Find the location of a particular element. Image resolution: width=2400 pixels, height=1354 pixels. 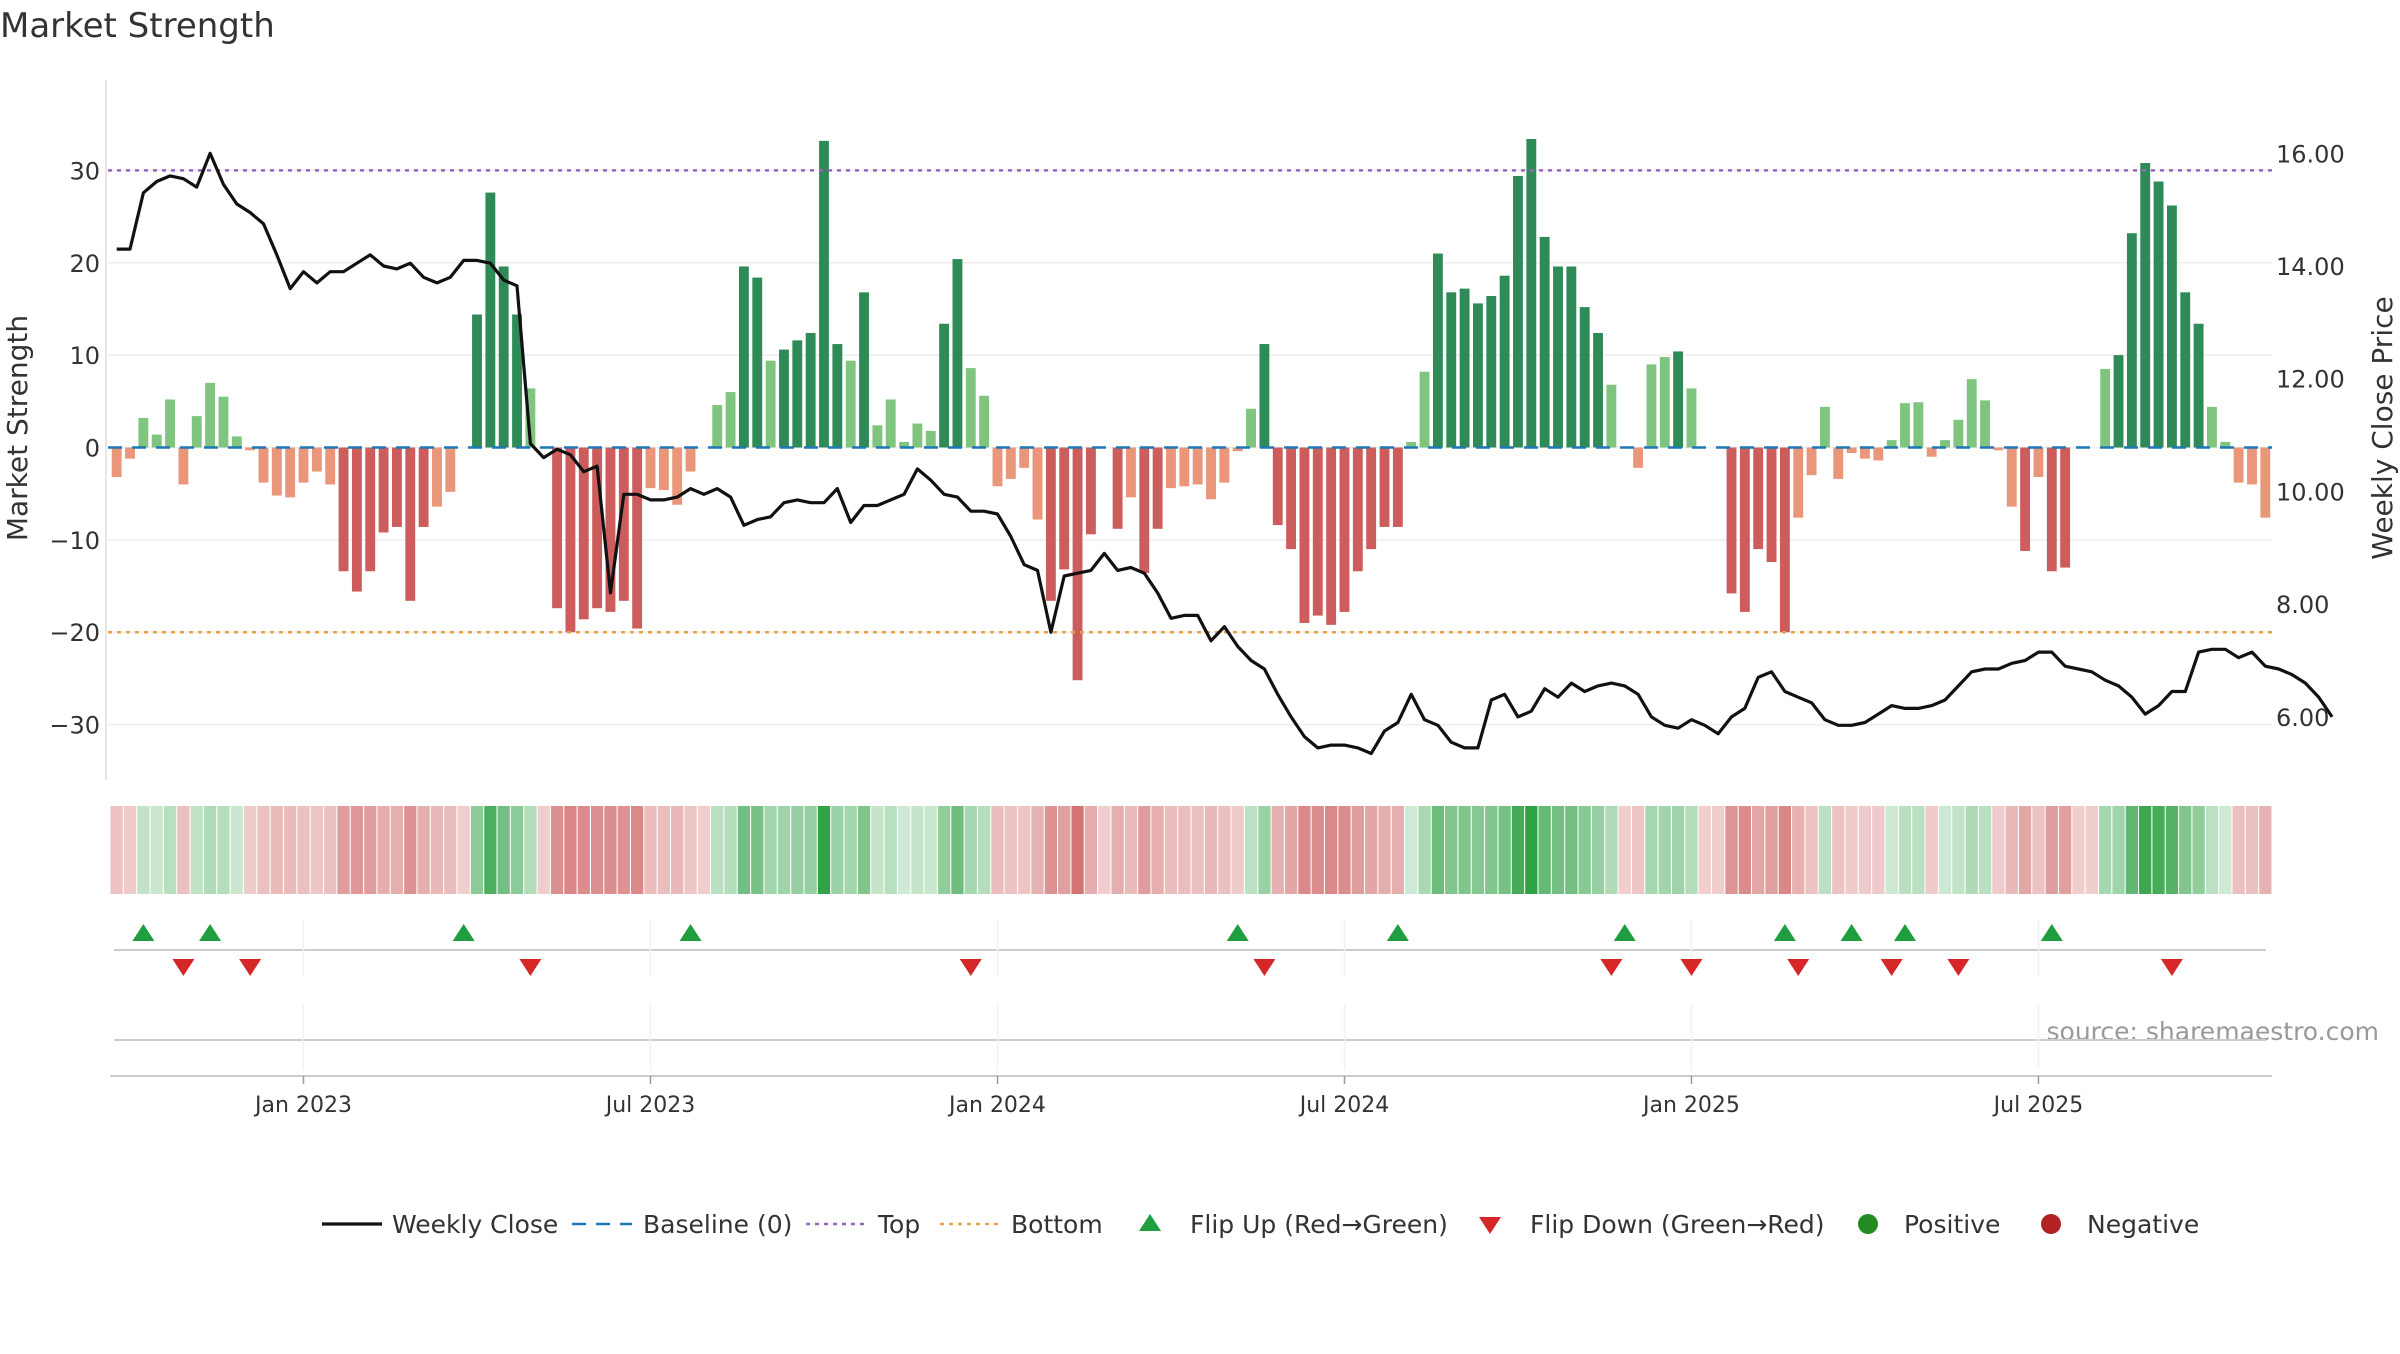

y-axis-label-left: Market Strength is located at coordinates (17, 428).